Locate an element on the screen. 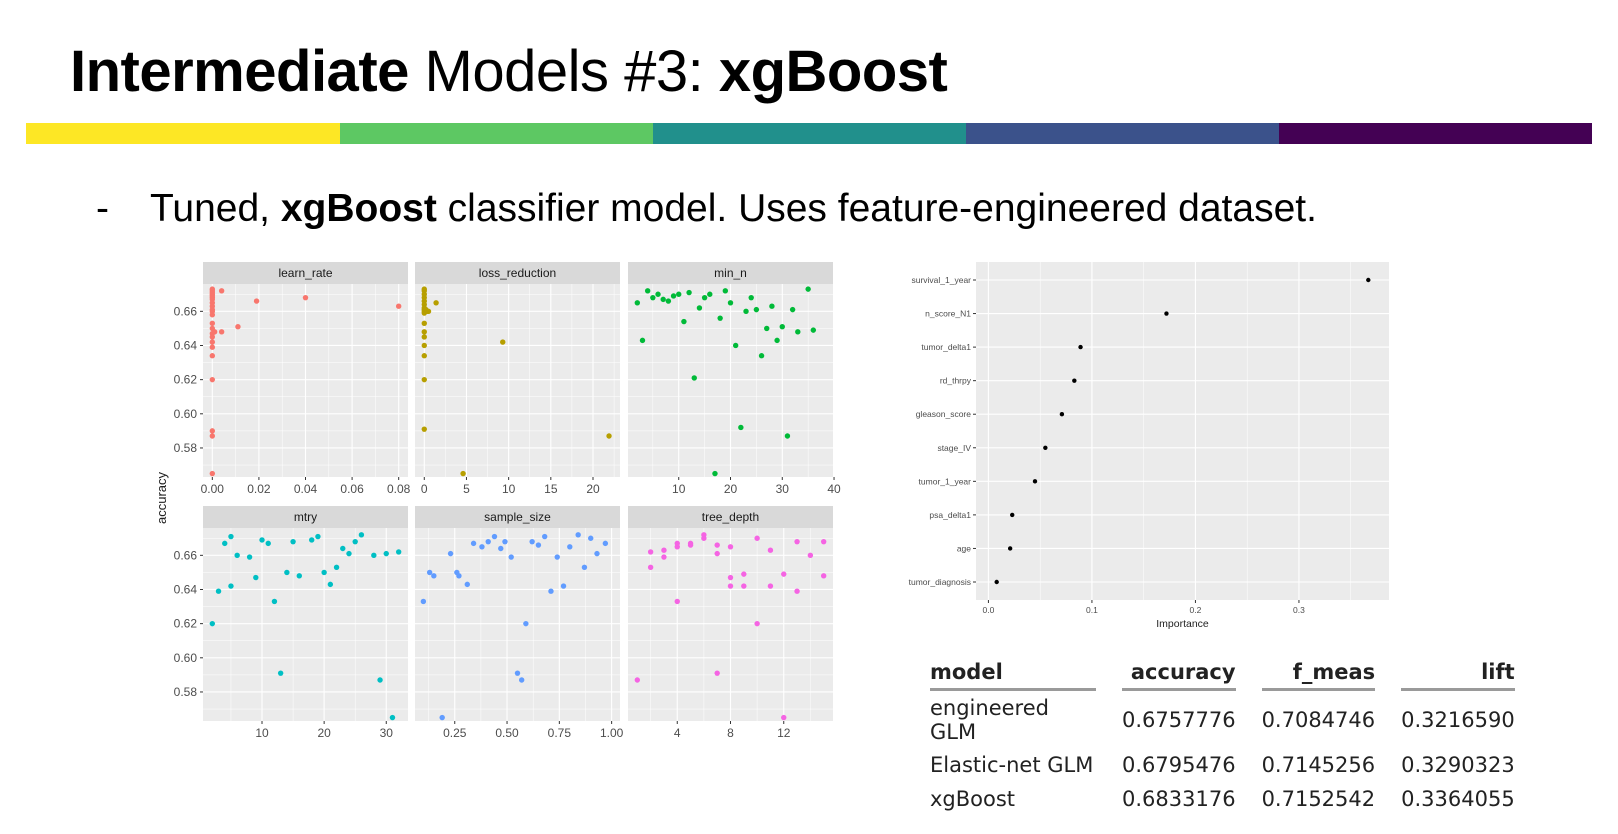 The width and height of the screenshot is (1618, 834). header-f-meas: f_meas is located at coordinates (1318, 673).